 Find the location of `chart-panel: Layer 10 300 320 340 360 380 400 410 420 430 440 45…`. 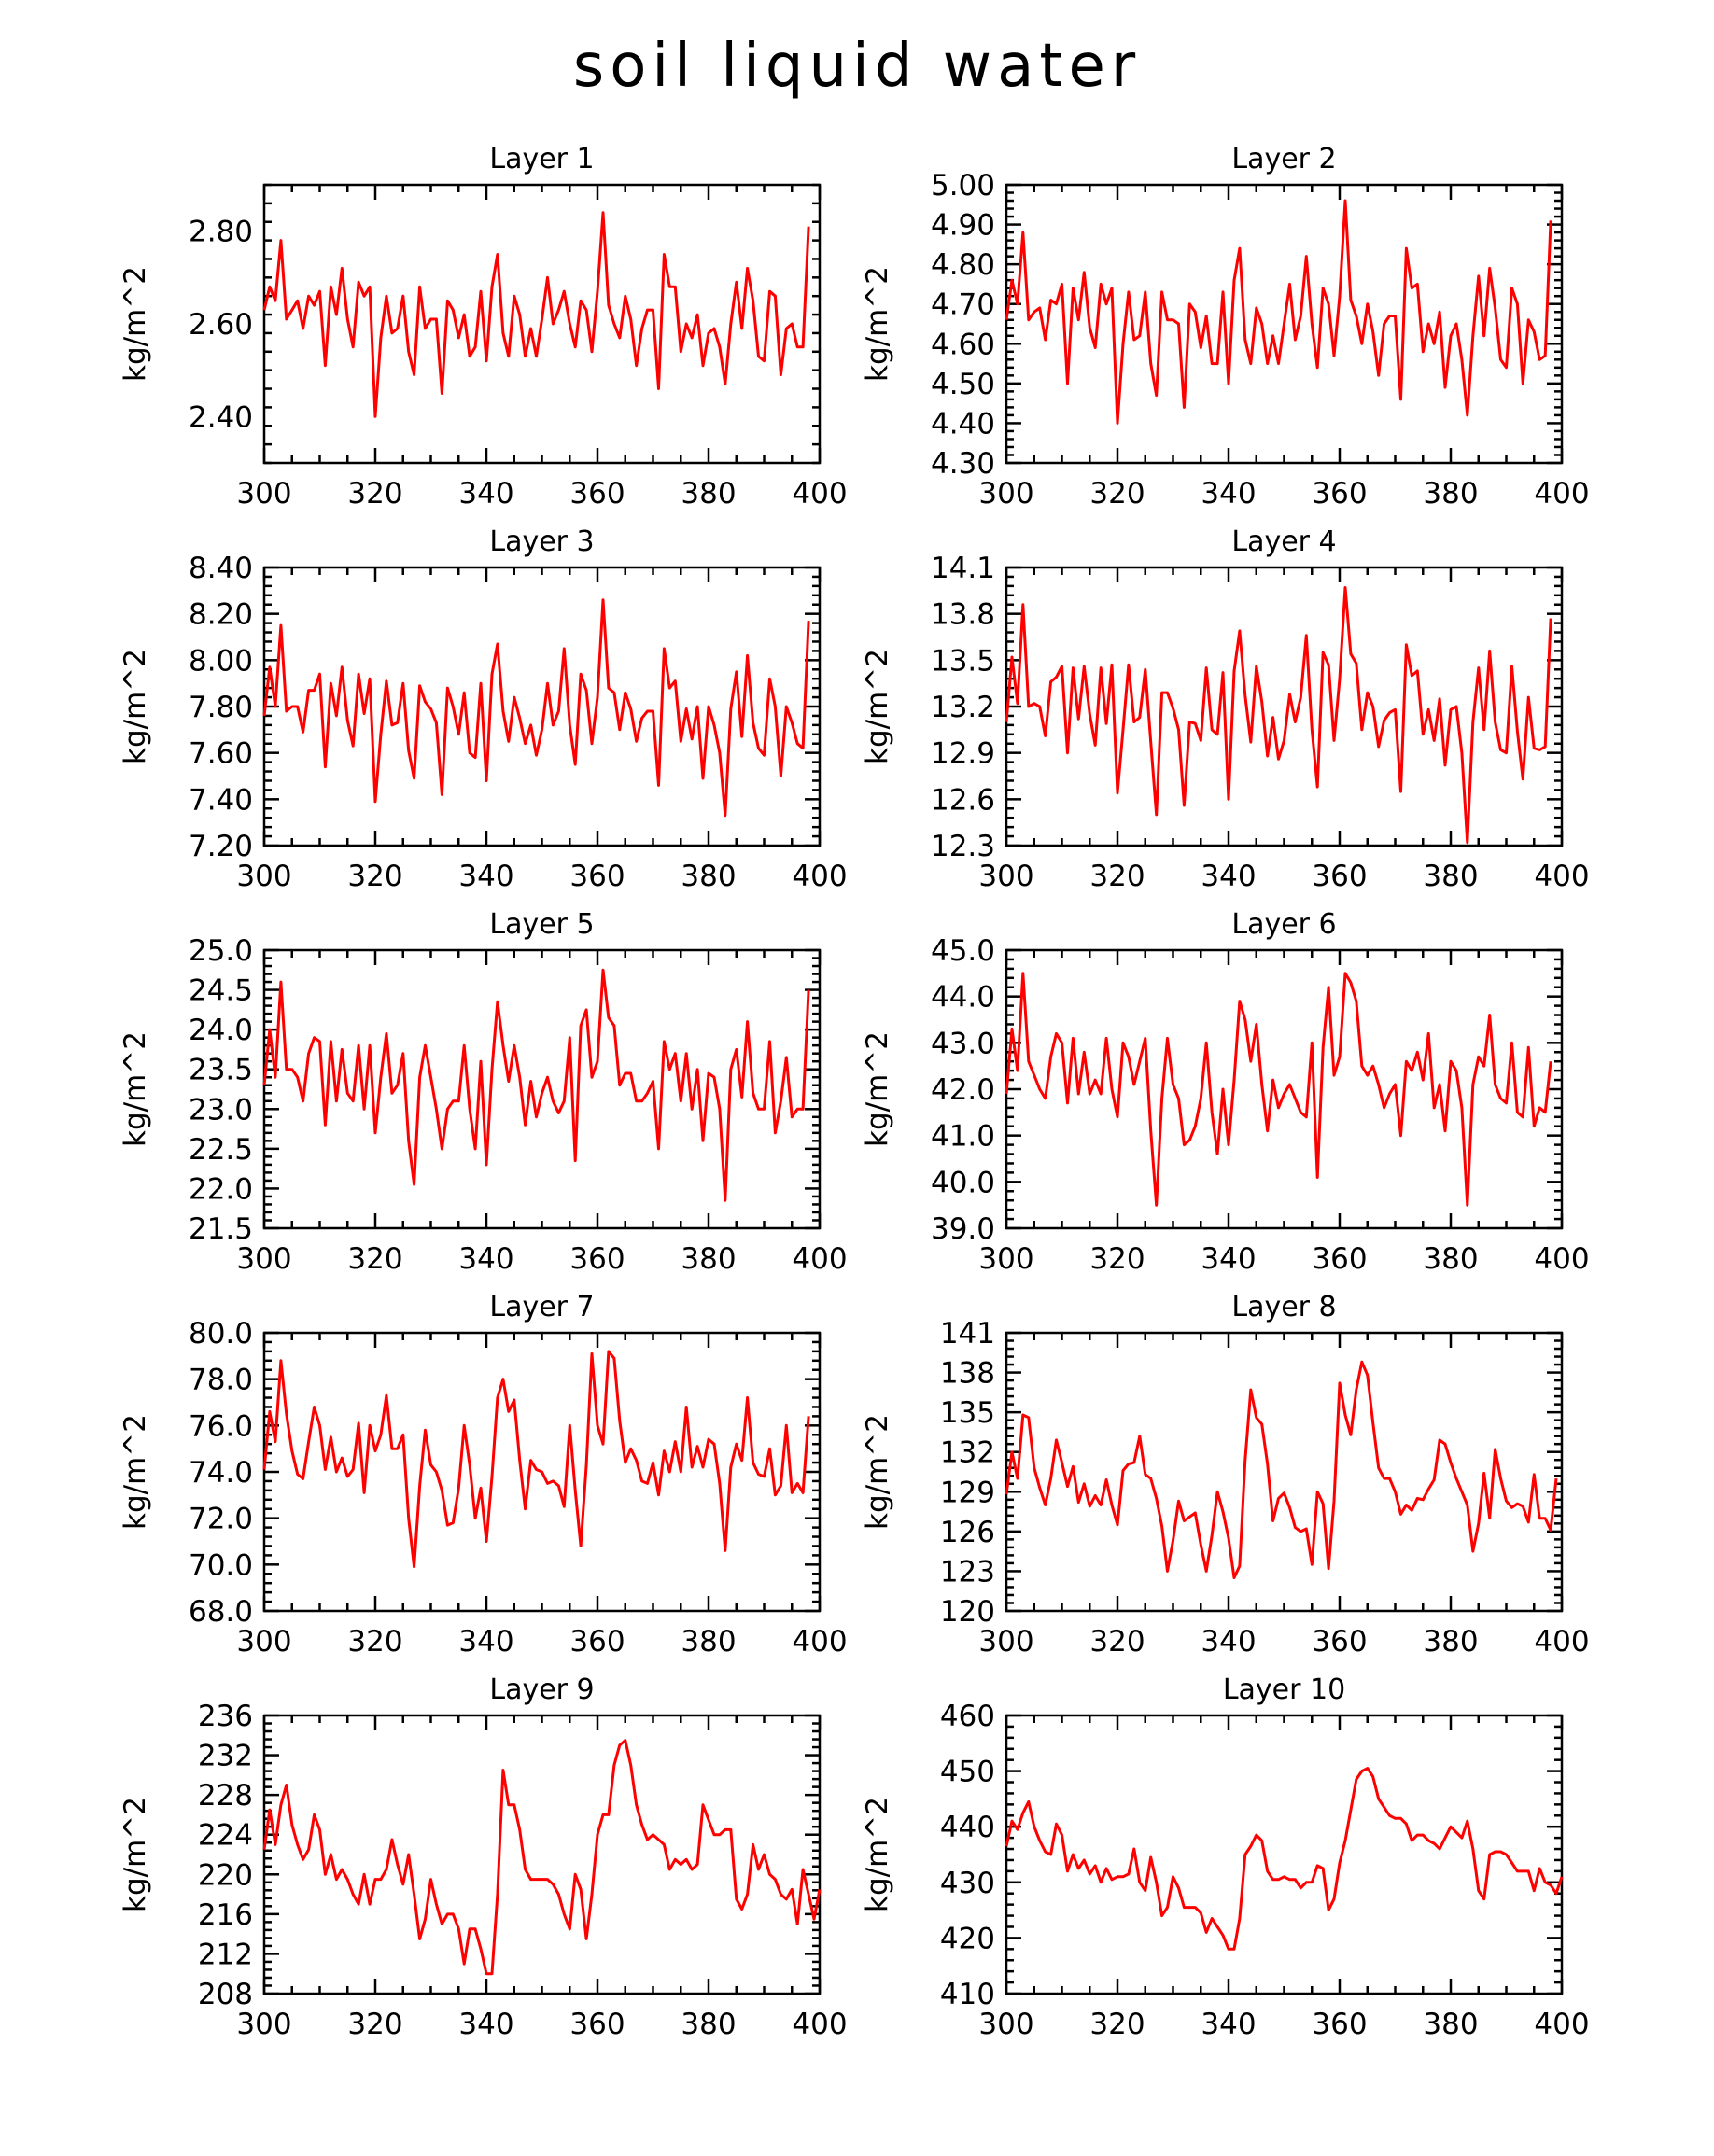

chart-panel: Layer 10 300 320 340 360 380 400 410 420 430 440 45… is located at coordinates (1226, 1857).